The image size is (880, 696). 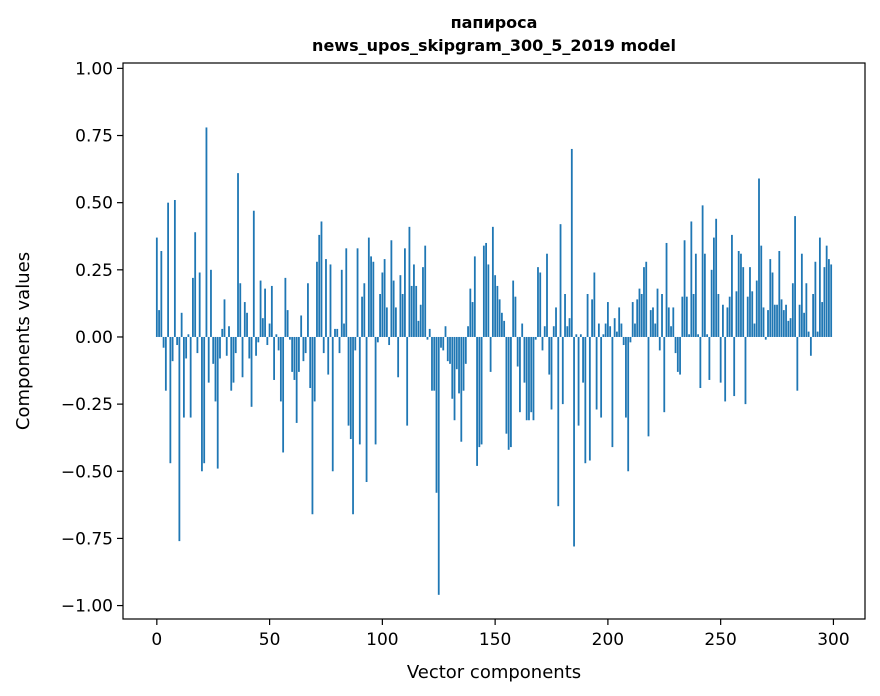 I want to click on y-axis-ticks: 1.00 0.75 0.50 0.25 0.00 −0.25 −0.50 −0.75 −1.00, so click(x=92, y=338).